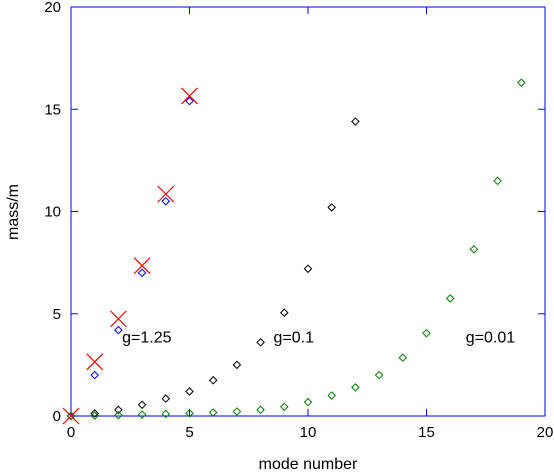 This screenshot has width=554, height=474. What do you see at coordinates (318, 337) in the screenshot?
I see `series-annotations: g=1.25 g=0.1 g=0.01` at bounding box center [318, 337].